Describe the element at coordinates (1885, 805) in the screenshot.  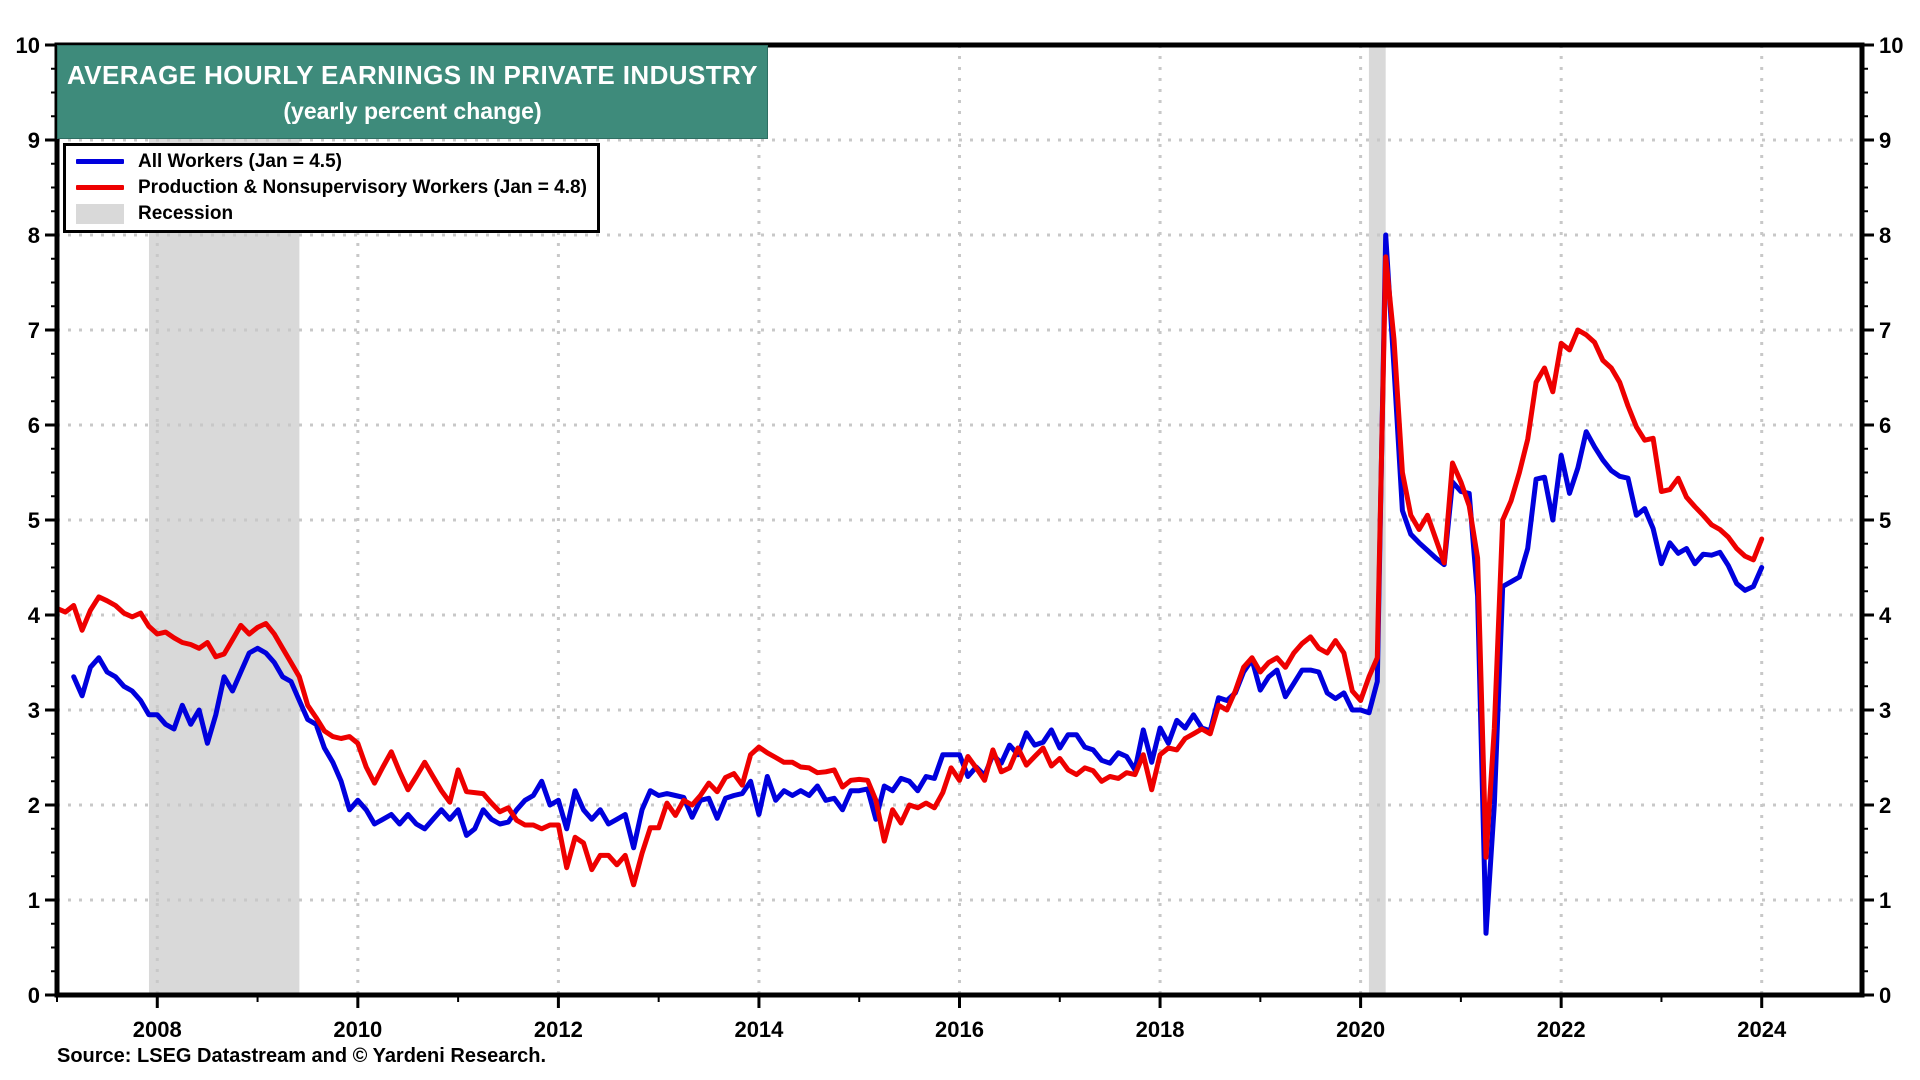
I see `y-axis-label-right: 2` at that location.